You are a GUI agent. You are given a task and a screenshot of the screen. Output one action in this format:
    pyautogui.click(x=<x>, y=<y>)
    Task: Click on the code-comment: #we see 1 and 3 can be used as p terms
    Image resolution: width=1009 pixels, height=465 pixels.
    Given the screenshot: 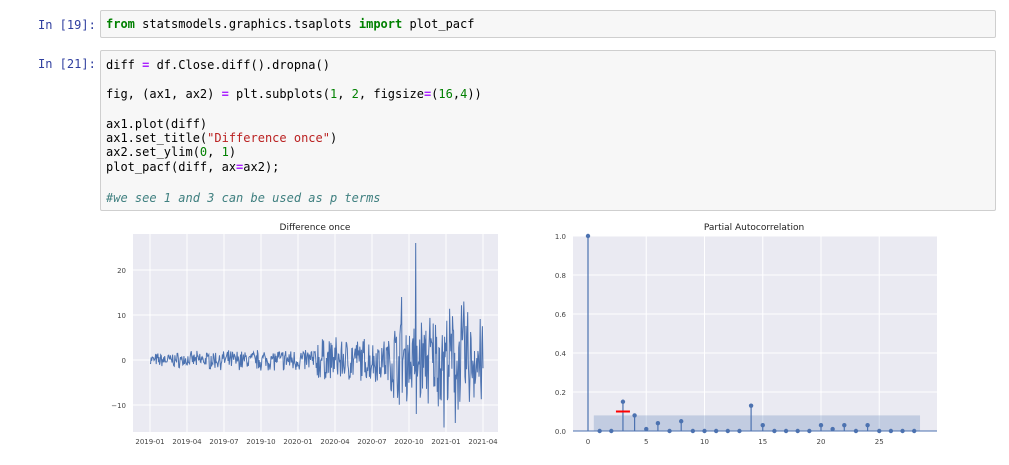 What is the action you would take?
    pyautogui.click(x=243, y=198)
    